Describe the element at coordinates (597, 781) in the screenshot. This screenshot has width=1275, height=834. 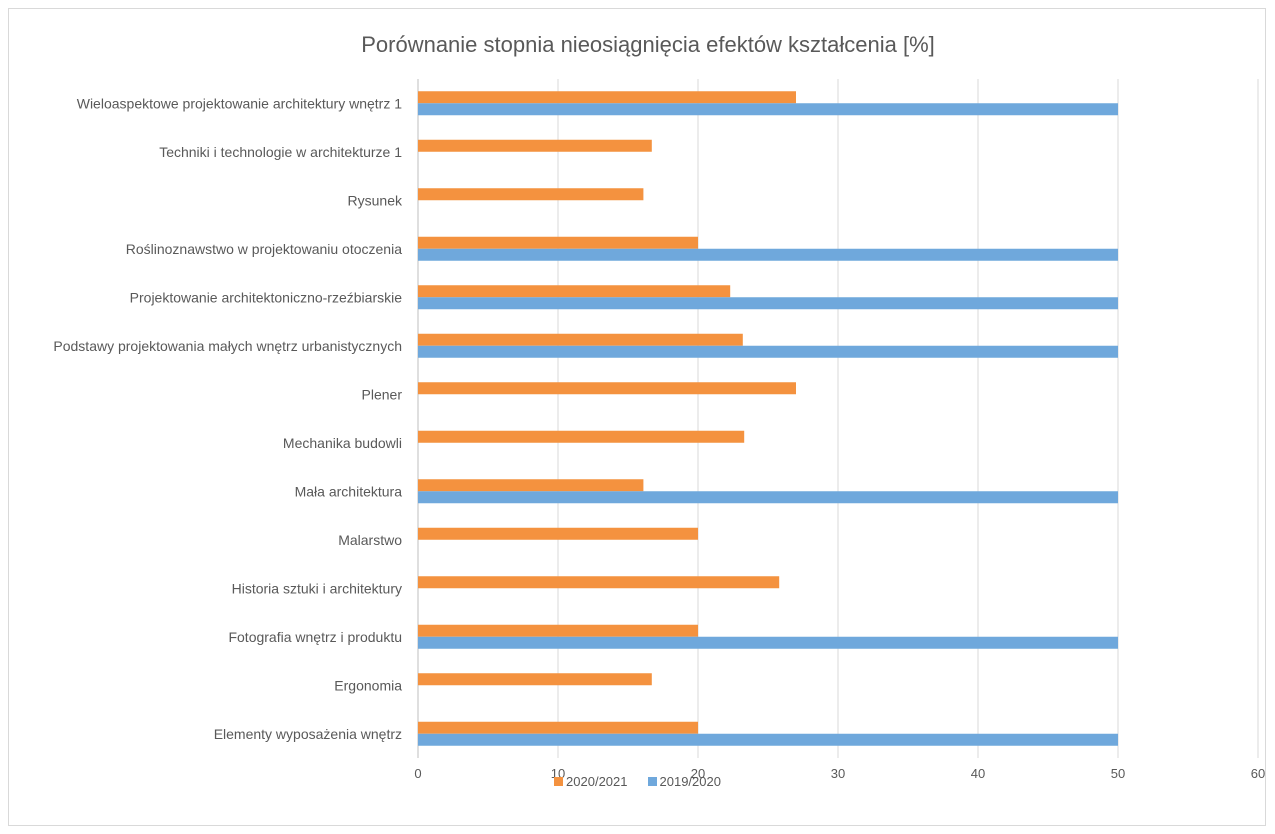
I see `legend-label-2020-2021: 2020/2021` at that location.